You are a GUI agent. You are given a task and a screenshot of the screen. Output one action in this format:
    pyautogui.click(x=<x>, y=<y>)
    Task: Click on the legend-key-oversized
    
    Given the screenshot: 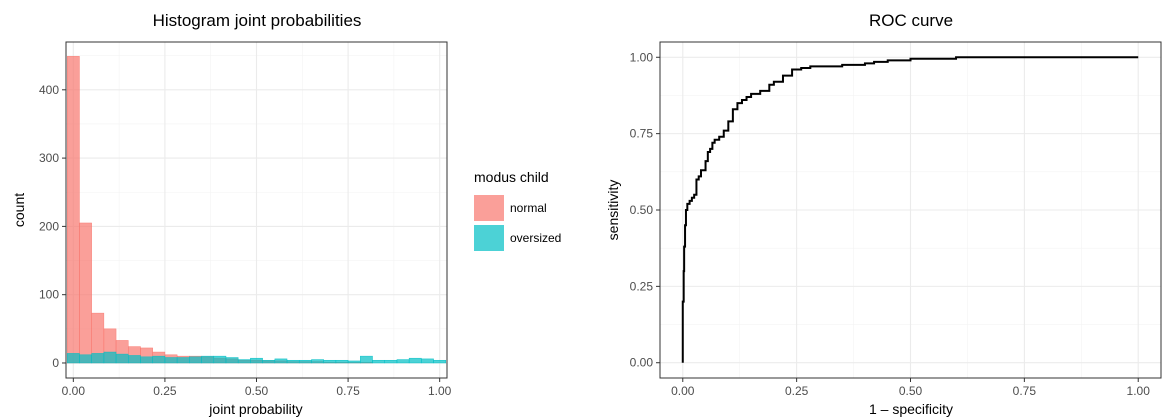 What is the action you would take?
    pyautogui.click(x=489, y=238)
    